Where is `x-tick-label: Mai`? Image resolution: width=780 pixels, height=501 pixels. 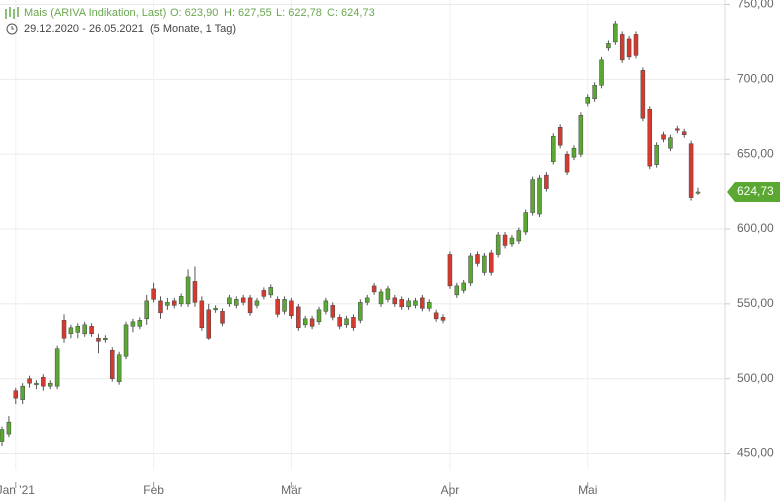 x-tick-label: Mai is located at coordinates (587, 490).